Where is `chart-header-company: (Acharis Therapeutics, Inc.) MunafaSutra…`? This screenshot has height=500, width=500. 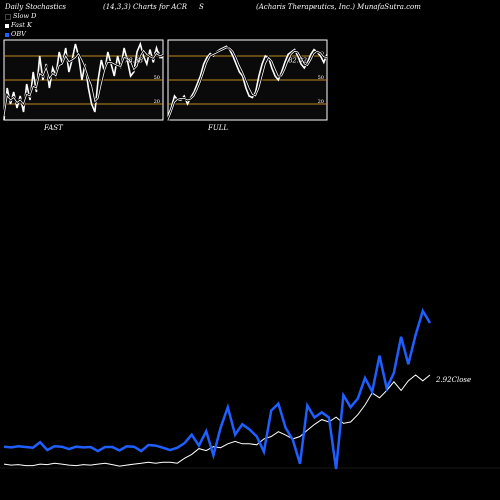 chart-header-company: (Acharis Therapeutics, Inc.) MunafaSutra… is located at coordinates (338, 7).